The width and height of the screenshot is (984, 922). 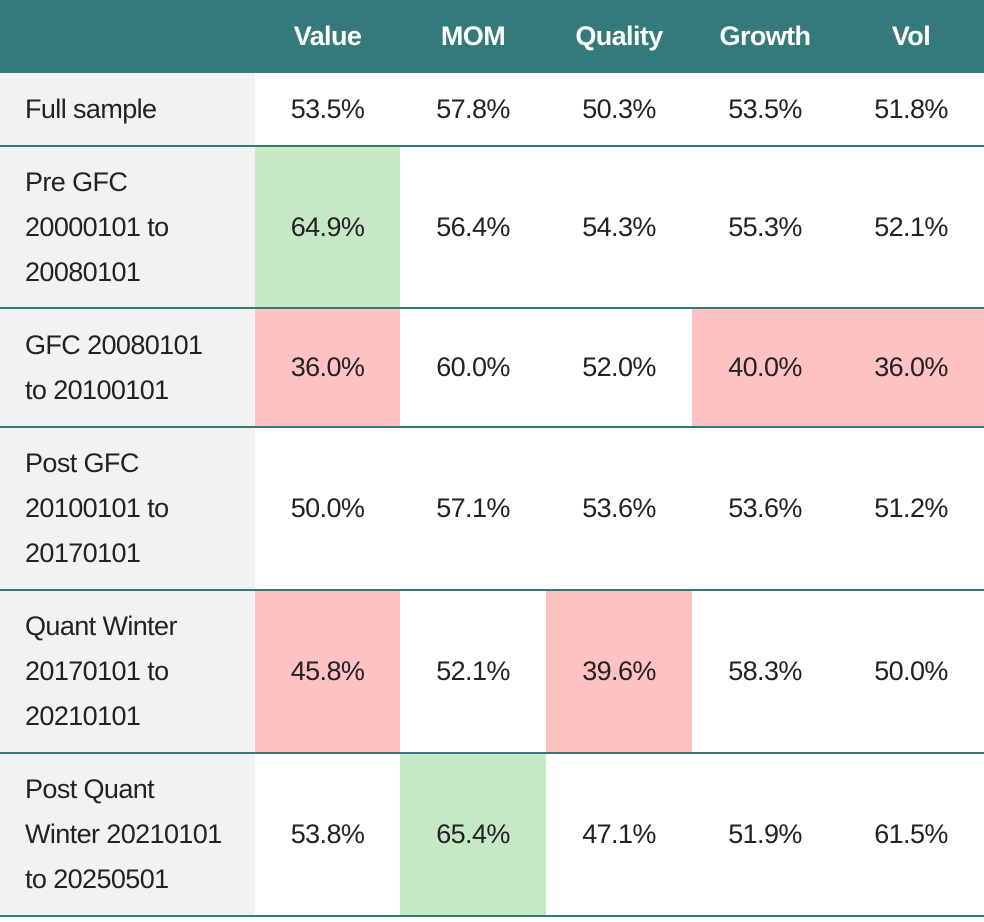 What do you see at coordinates (765, 368) in the screenshot?
I see `value-cell: 40.0%` at bounding box center [765, 368].